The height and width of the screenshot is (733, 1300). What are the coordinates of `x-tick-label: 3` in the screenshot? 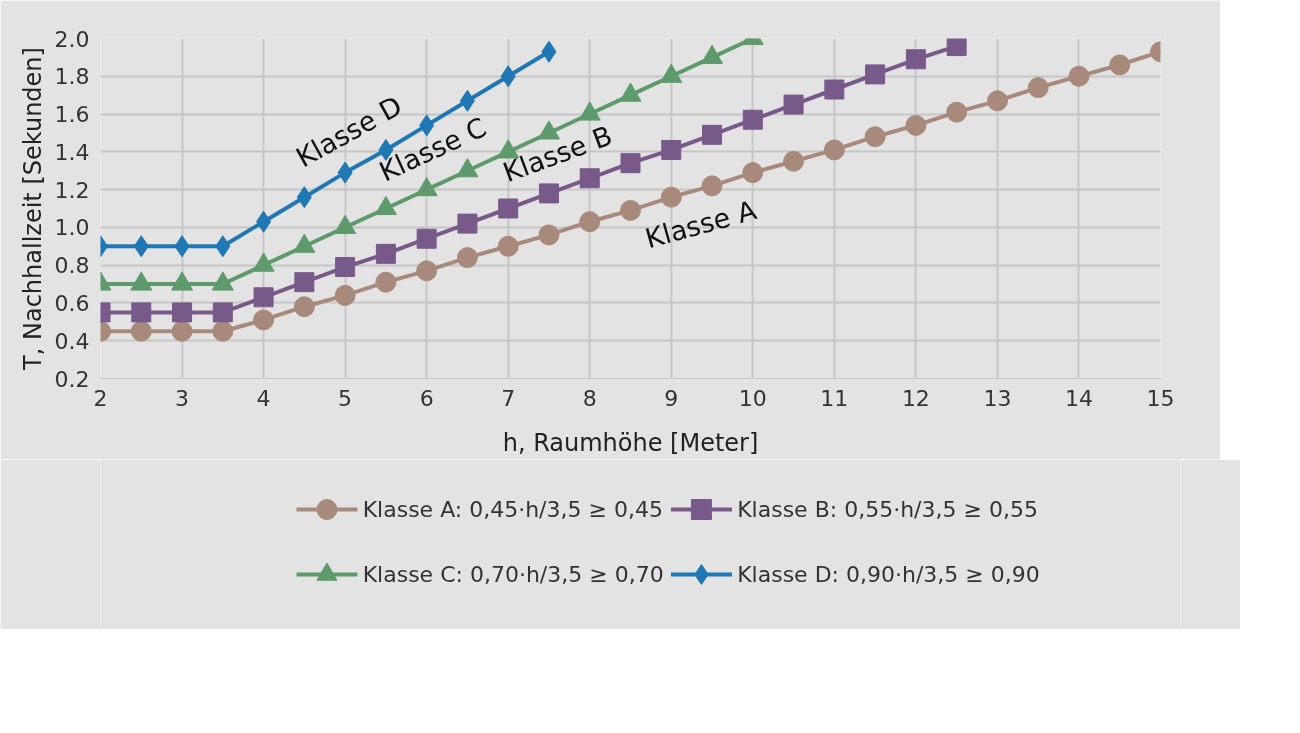 It's located at (182, 398).